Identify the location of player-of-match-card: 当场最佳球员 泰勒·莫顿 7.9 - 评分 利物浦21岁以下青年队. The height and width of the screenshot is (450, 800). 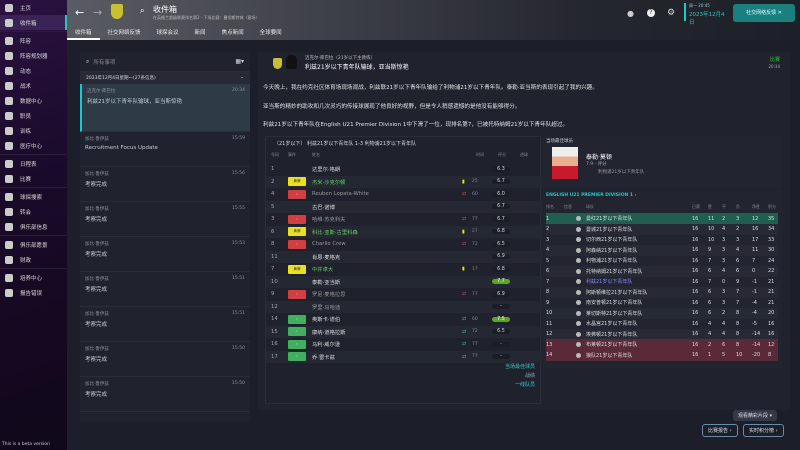
(662, 162).